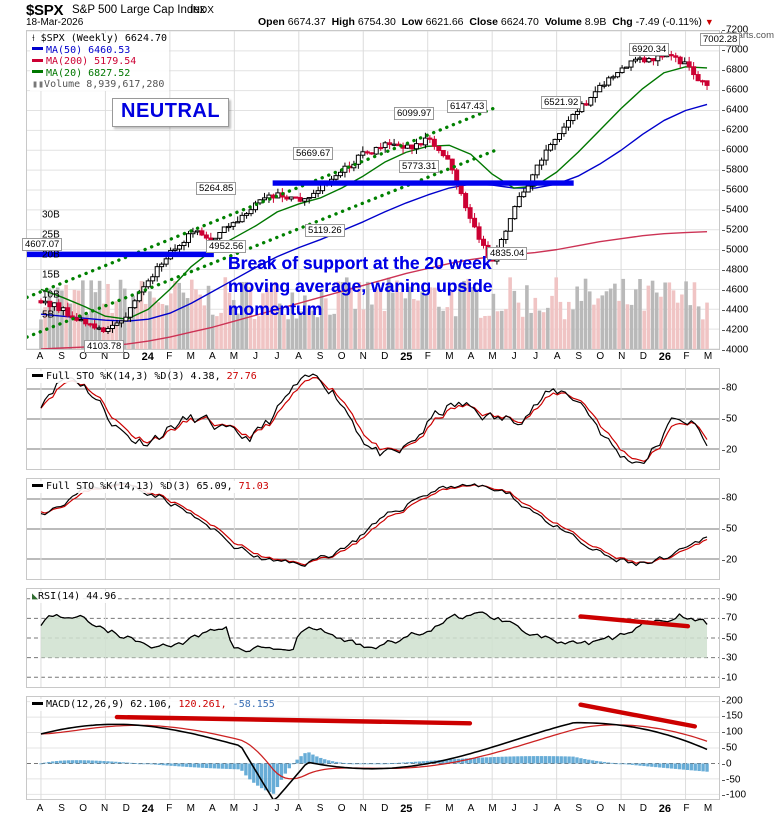 The width and height of the screenshot is (780, 828). What do you see at coordinates (467, 106) in the screenshot?
I see `price-label: 6147.43` at bounding box center [467, 106].